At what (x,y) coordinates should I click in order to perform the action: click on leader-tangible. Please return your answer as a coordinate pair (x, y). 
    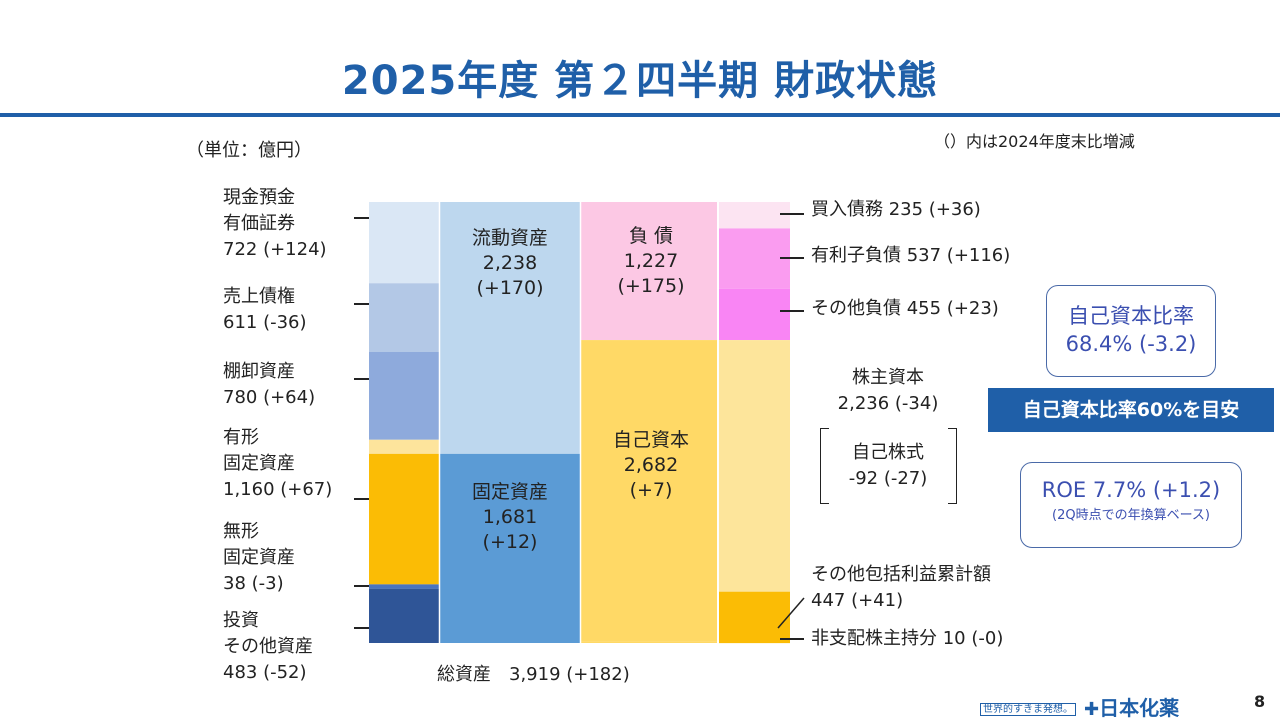
    Looking at the image, I should click on (367, 499).